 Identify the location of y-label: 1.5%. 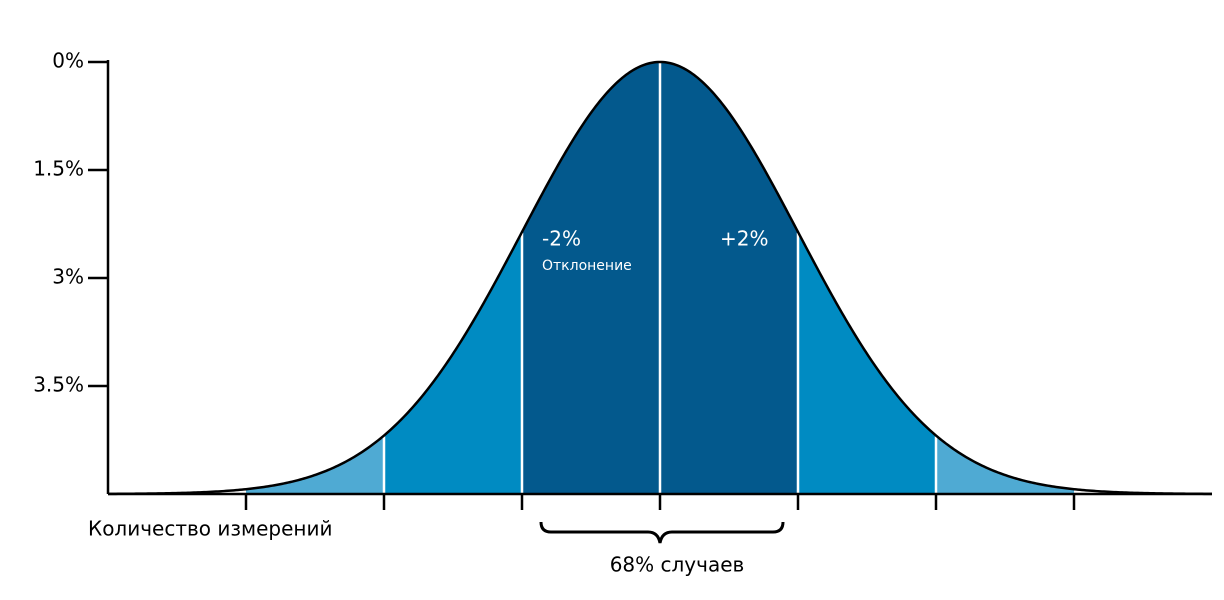
(58, 169).